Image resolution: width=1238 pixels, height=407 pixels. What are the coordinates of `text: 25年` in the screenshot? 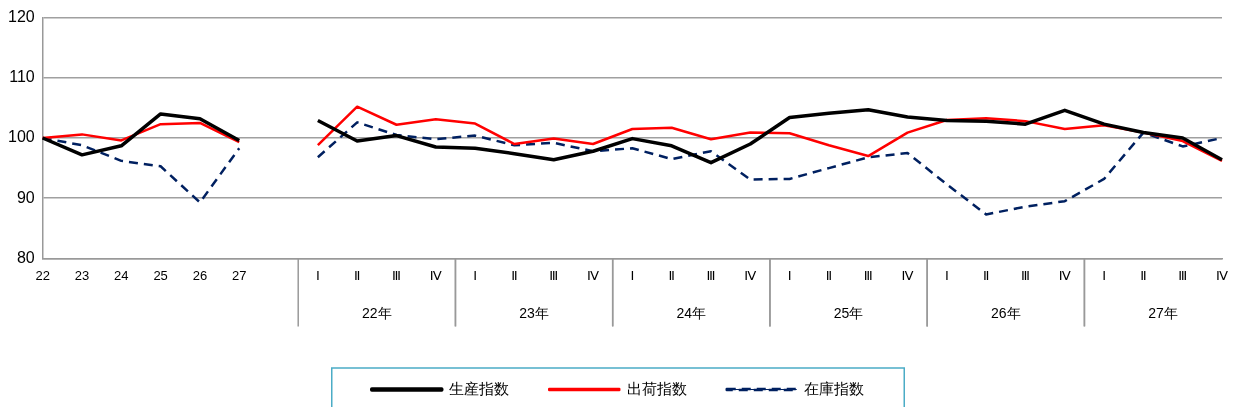 It's located at (848, 313).